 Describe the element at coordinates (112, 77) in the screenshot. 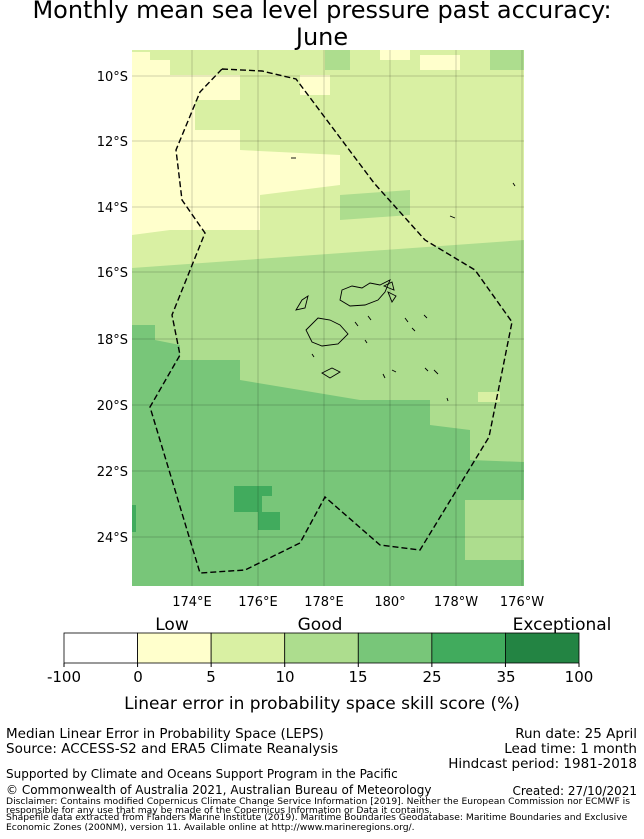

I see `lat-label: 10°S` at that location.